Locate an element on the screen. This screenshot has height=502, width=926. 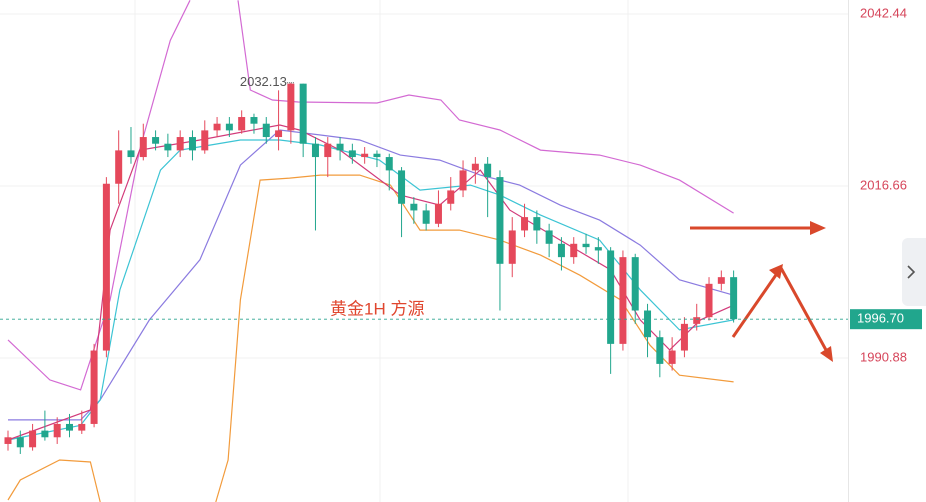
y-tick-label: 2016.66 is located at coordinates (883, 184).